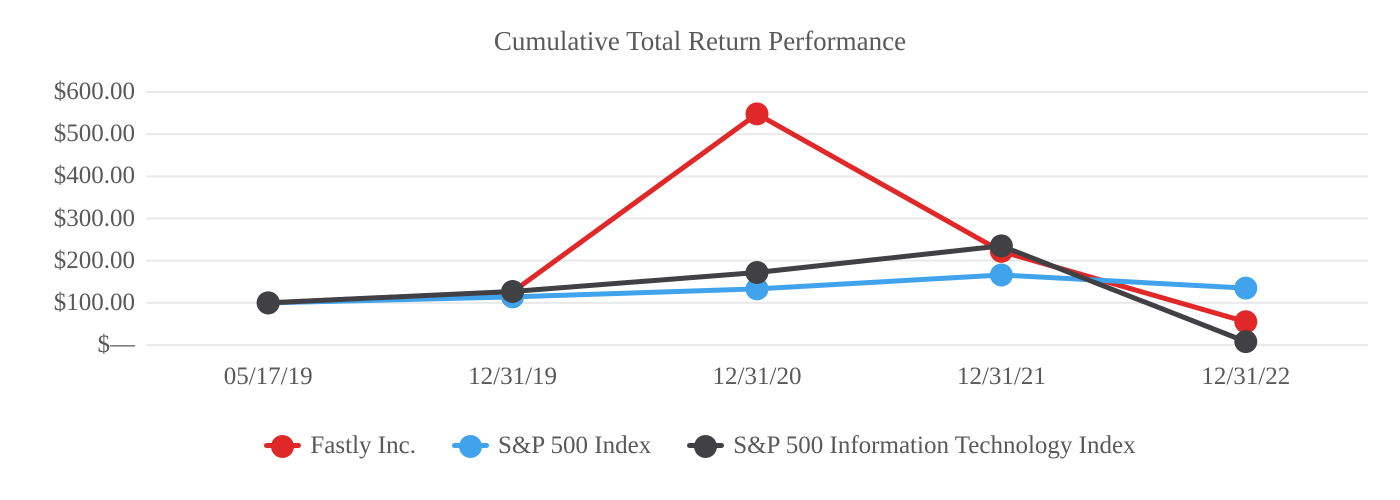  I want to click on legend-item-fastly-inc: Fastly Inc., so click(340, 446).